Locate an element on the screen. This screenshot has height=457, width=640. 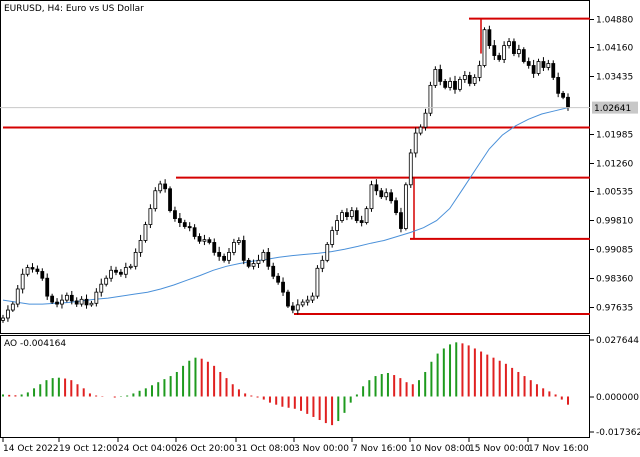
current-price-tag: 1.02641 is located at coordinates (615, 107).